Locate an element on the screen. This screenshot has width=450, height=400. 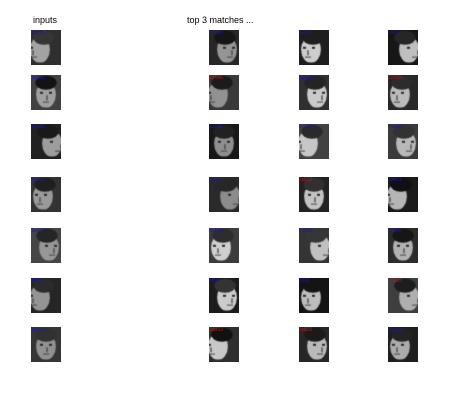
match-face-image: 1s7/03 is located at coordinates (403, 92).